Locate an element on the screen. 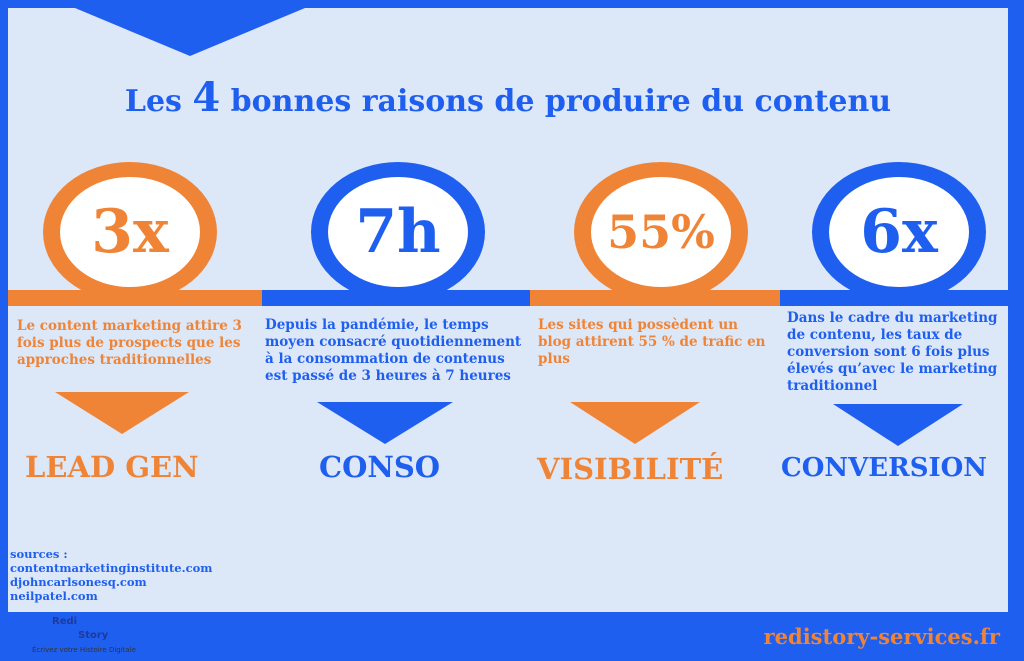 This screenshot has width=1024, height=661. stat-value: 6x is located at coordinates (899, 232).